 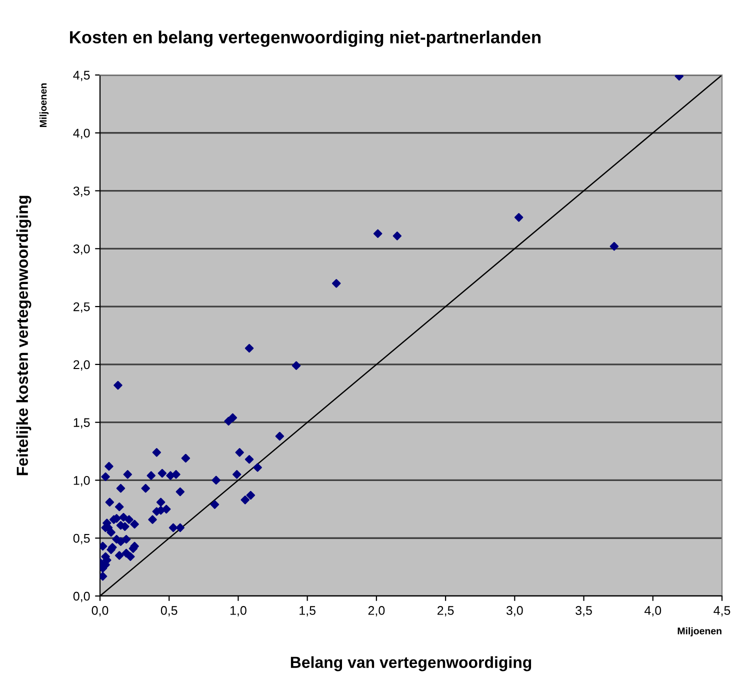 I want to click on chart-title: Kosten en belang vertegenwoordiging niet-partnerlanden, so click(x=305, y=38).